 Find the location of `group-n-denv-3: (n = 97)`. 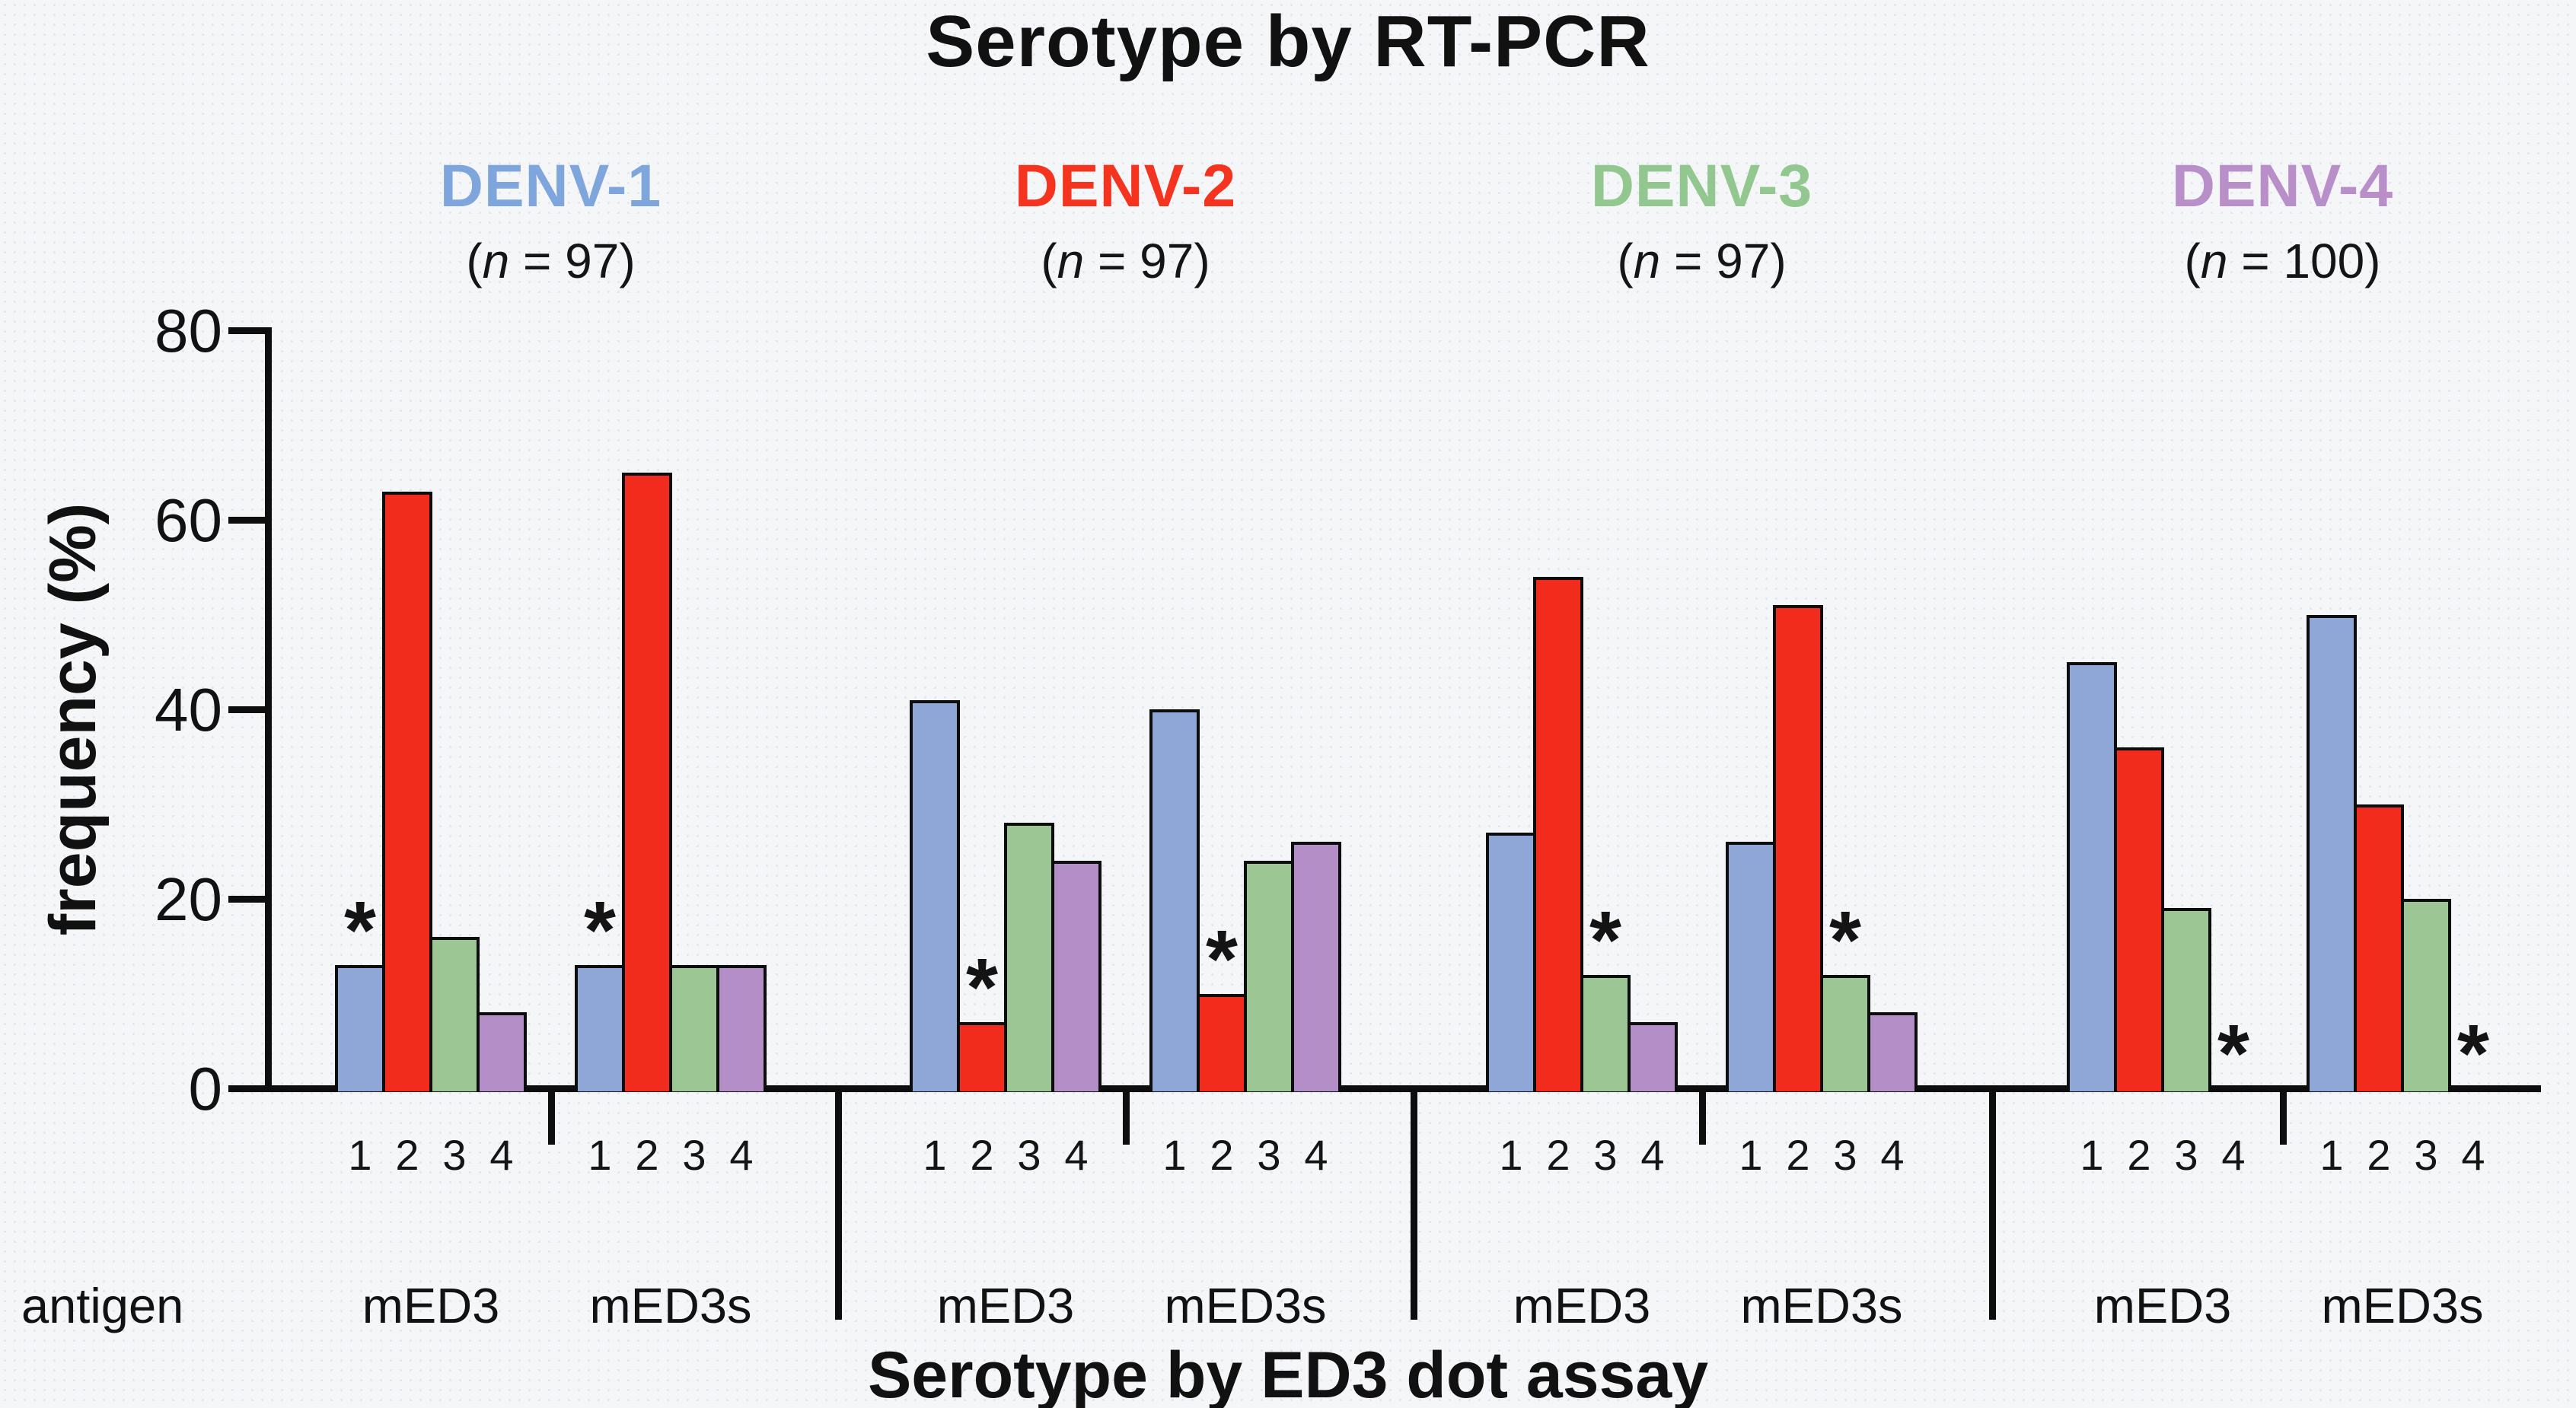

group-n-denv-3: (n = 97) is located at coordinates (1702, 261).